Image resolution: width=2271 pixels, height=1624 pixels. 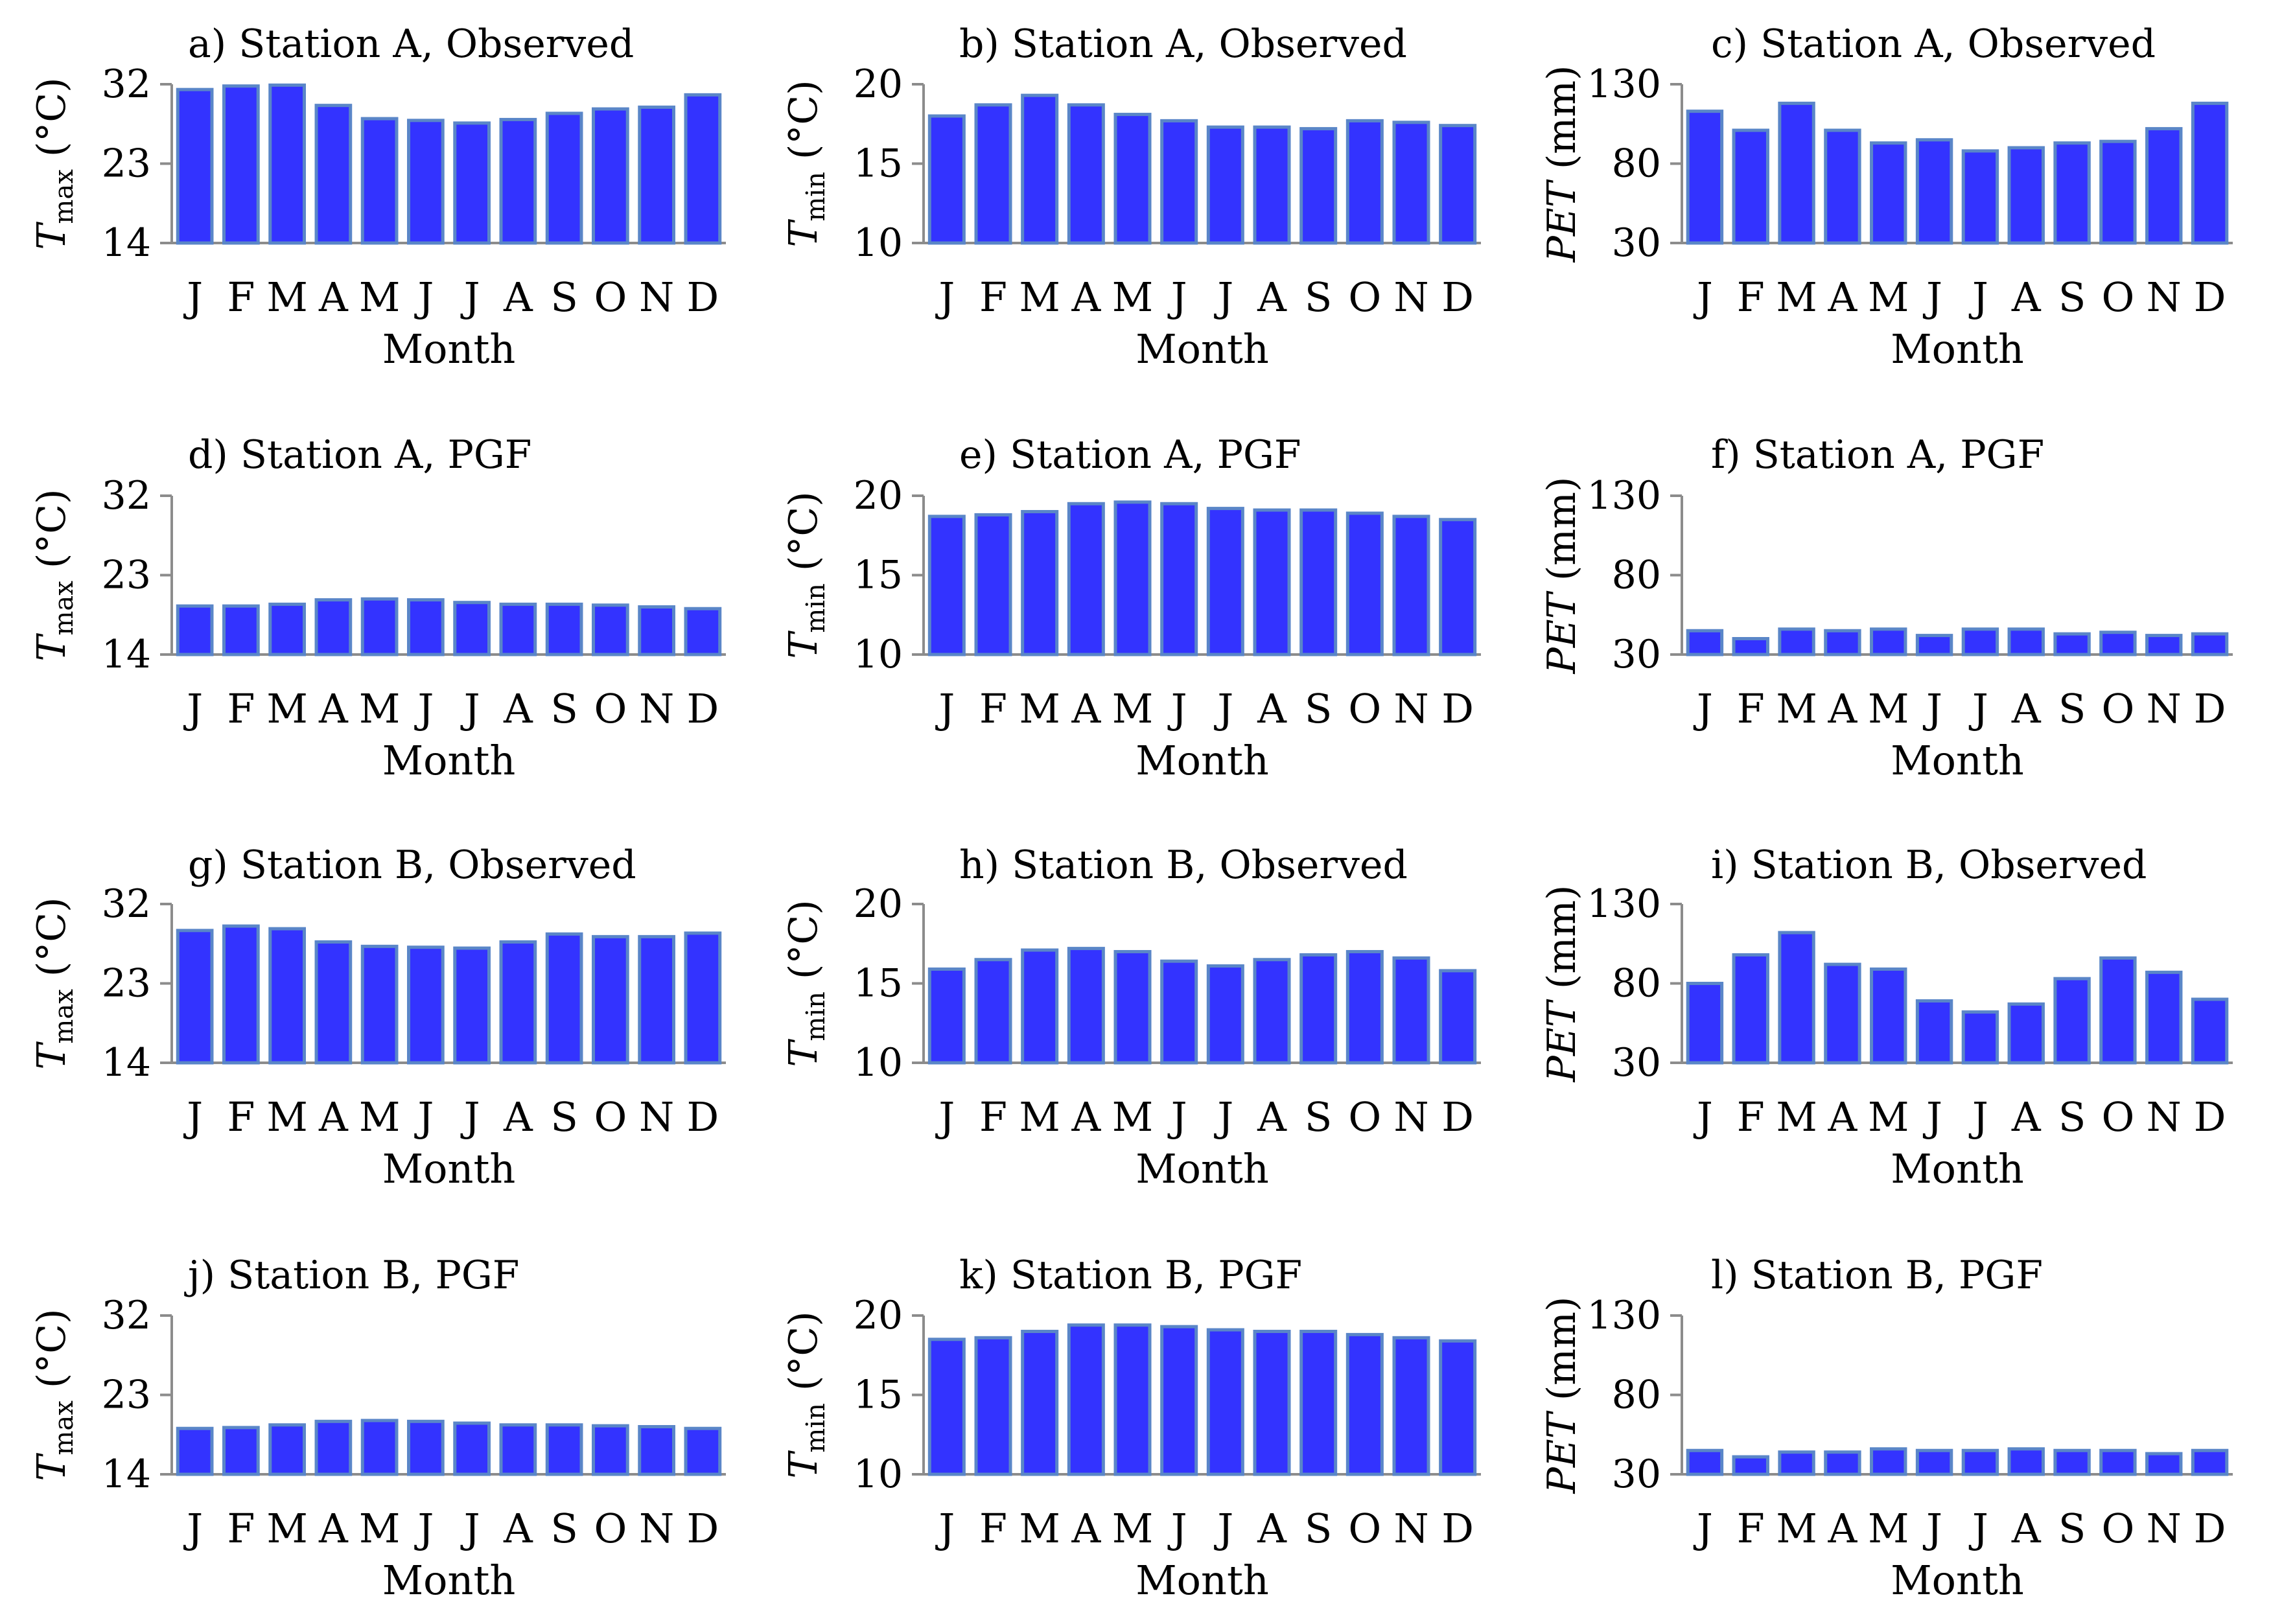 I want to click on x-tick-label: N, so click(x=2164, y=297).